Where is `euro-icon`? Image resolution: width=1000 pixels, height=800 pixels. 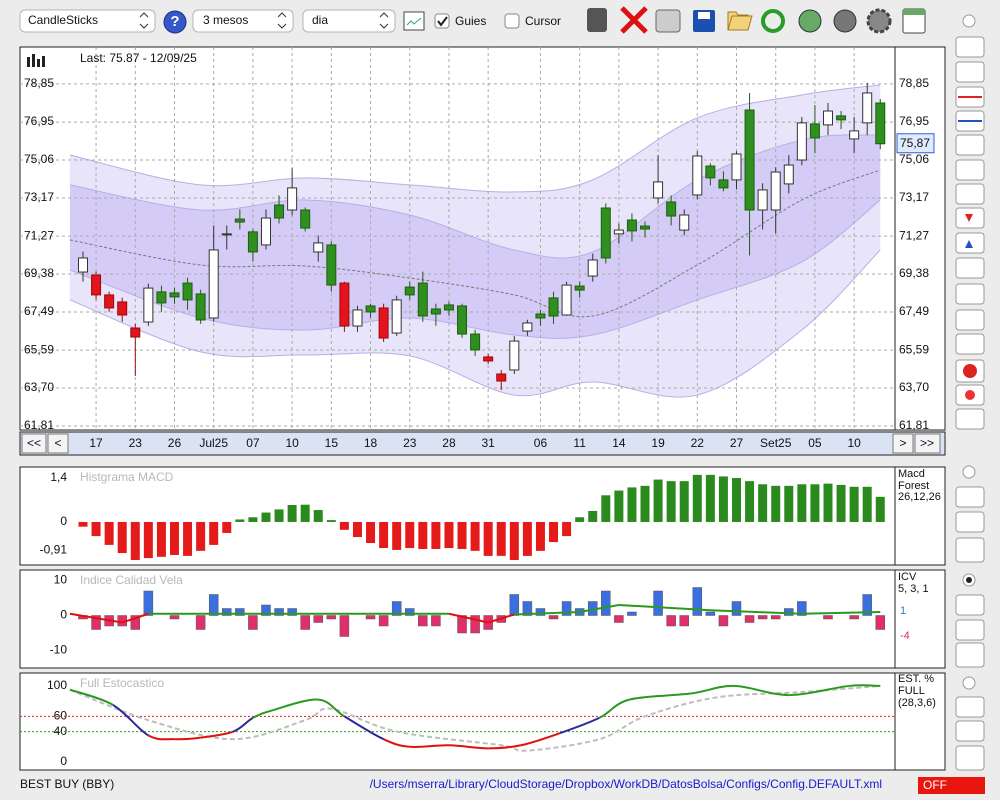 euro-icon is located at coordinates (845, 21).